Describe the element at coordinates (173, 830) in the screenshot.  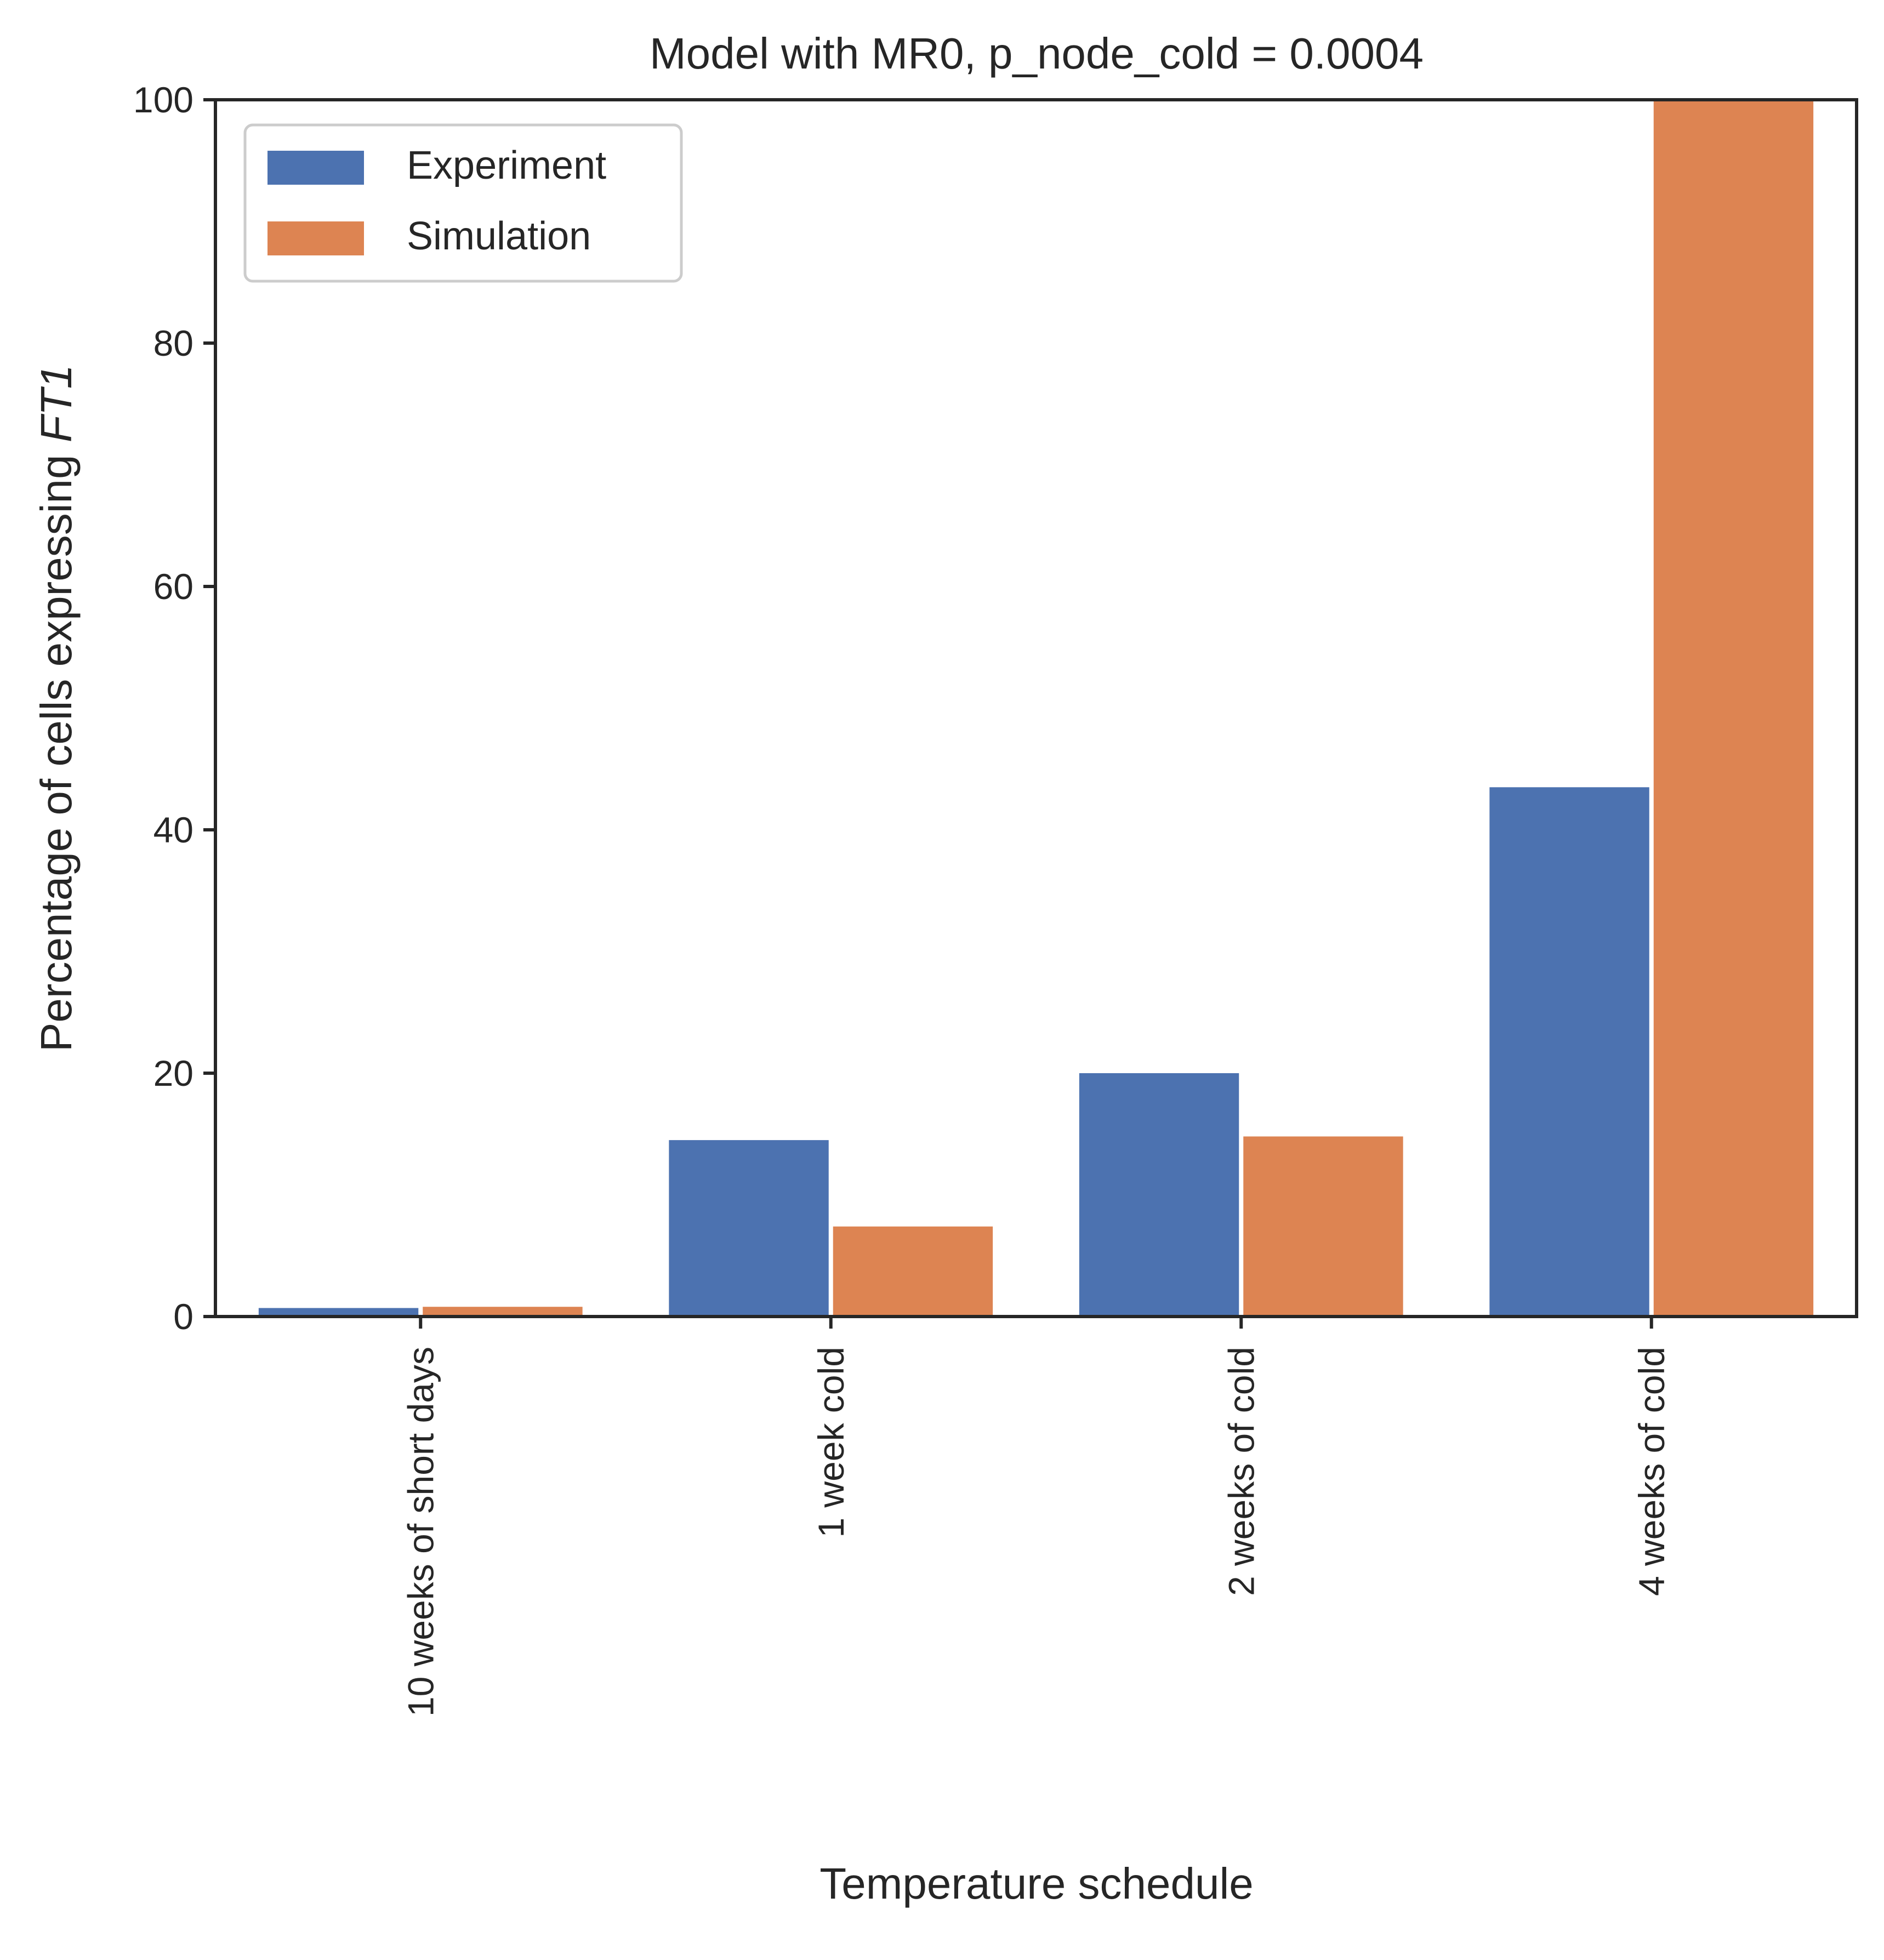
I see `y-tick-label: 40` at that location.